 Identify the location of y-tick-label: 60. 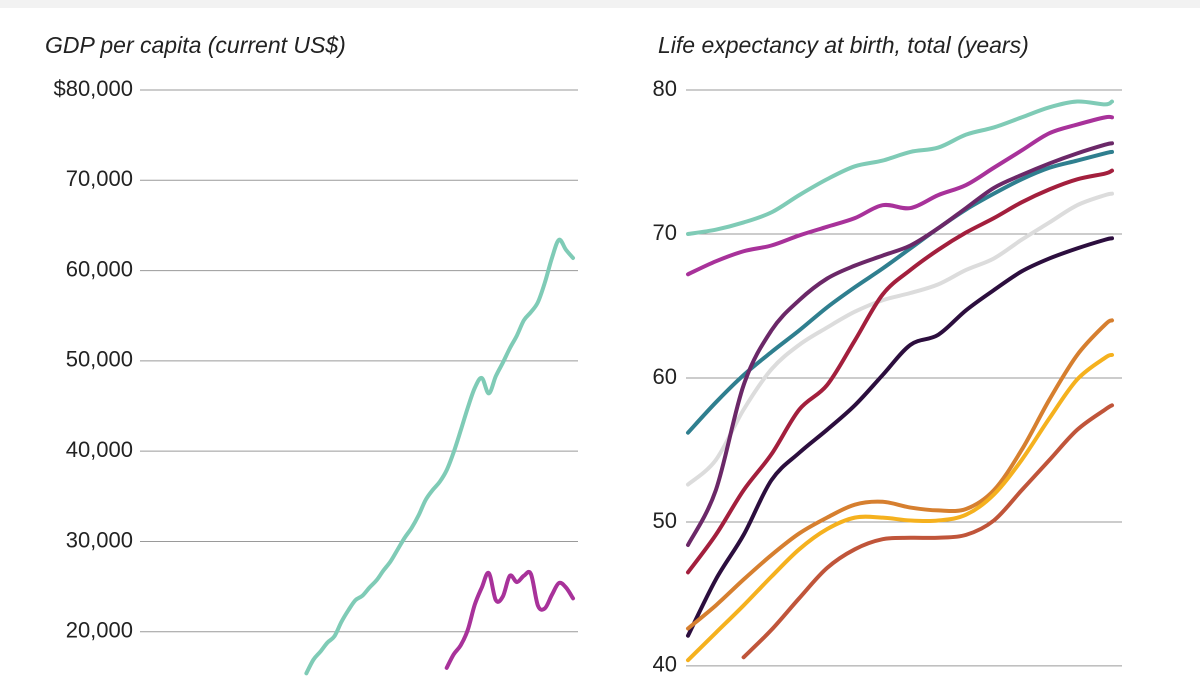
(665, 376).